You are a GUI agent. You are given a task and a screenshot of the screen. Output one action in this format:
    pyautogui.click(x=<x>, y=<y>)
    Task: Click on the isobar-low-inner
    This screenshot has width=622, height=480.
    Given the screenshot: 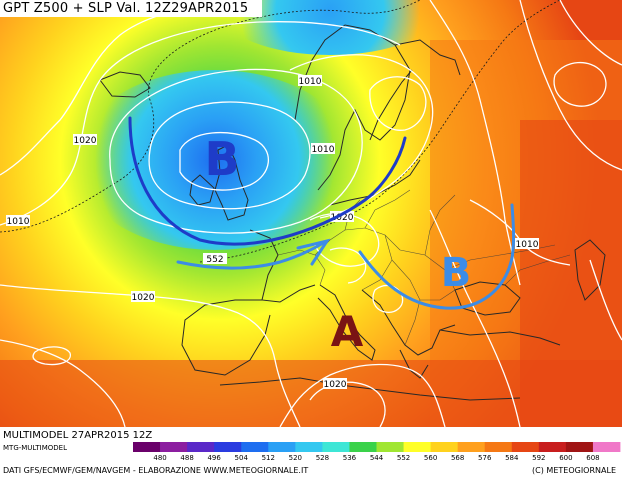 What is the action you would take?
    pyautogui.click(x=224, y=161)
    